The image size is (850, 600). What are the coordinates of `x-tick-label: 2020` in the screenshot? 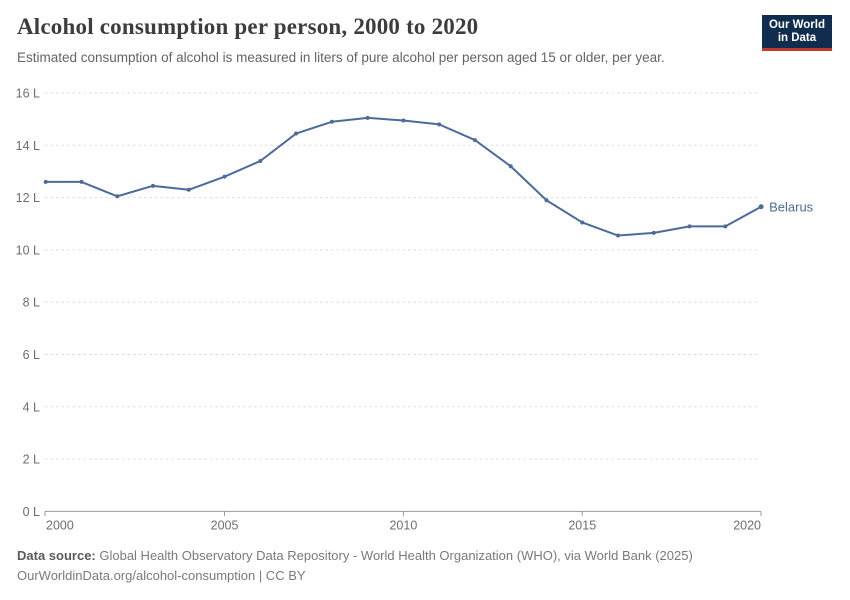 It's located at (747, 525).